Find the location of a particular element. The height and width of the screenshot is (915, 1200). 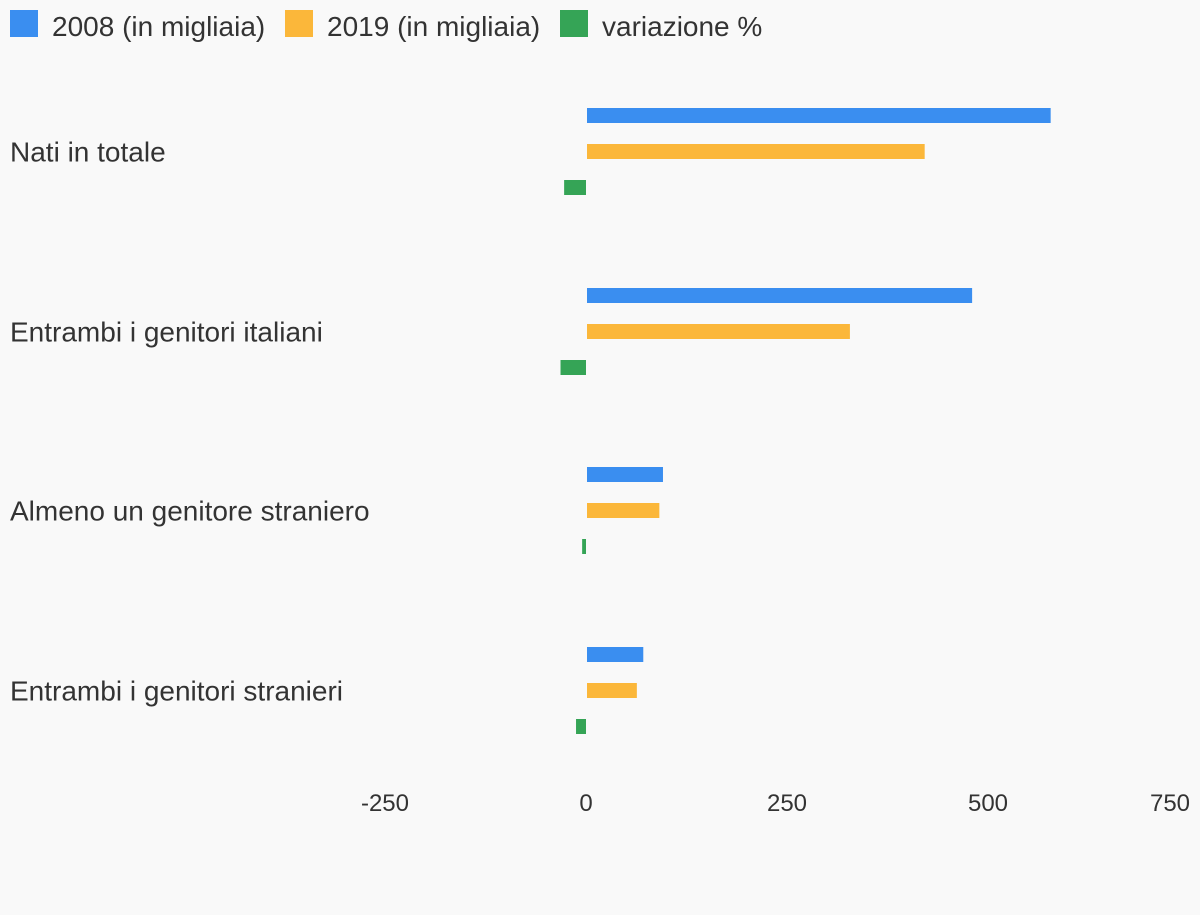

x-axis: -250 0 250 500 750 is located at coordinates (775, 803).